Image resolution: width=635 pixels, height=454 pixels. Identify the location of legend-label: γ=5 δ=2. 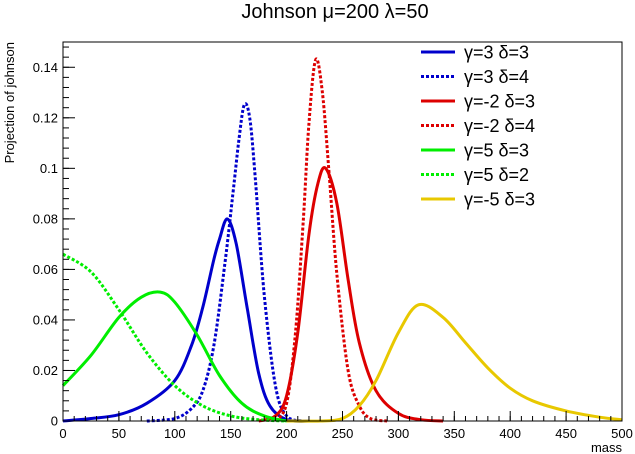
(496, 175).